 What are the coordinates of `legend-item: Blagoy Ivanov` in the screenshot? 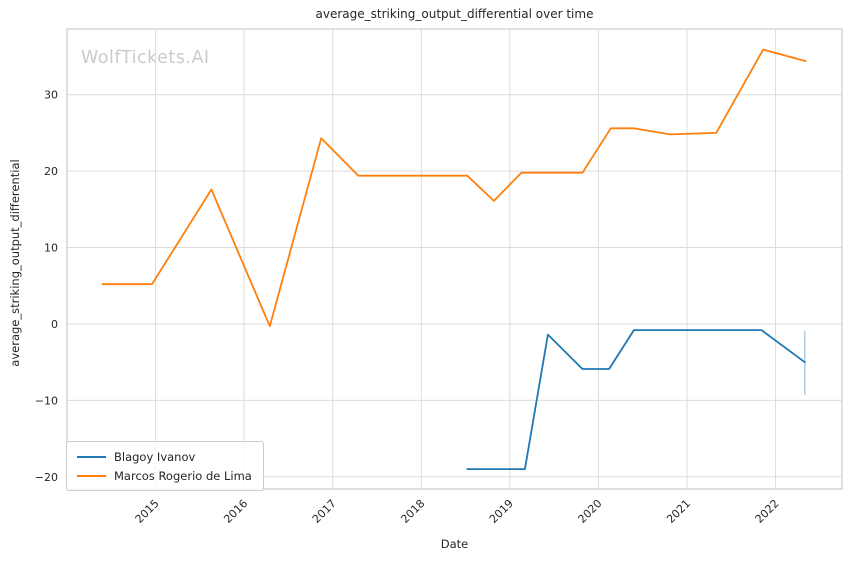 It's located at (164, 456).